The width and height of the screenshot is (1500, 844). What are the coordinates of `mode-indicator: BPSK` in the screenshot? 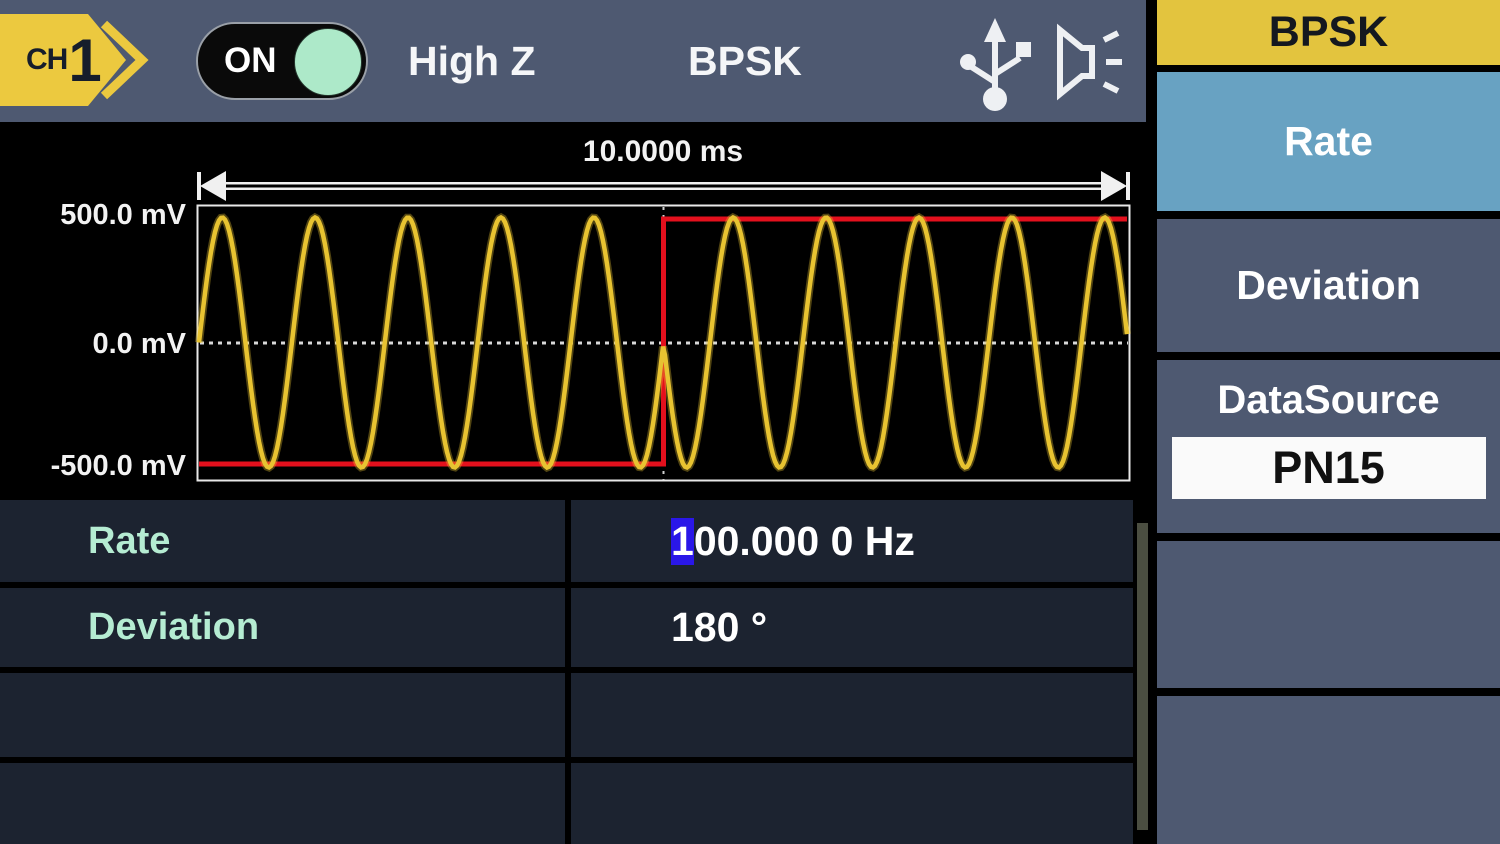 It's located at (745, 60).